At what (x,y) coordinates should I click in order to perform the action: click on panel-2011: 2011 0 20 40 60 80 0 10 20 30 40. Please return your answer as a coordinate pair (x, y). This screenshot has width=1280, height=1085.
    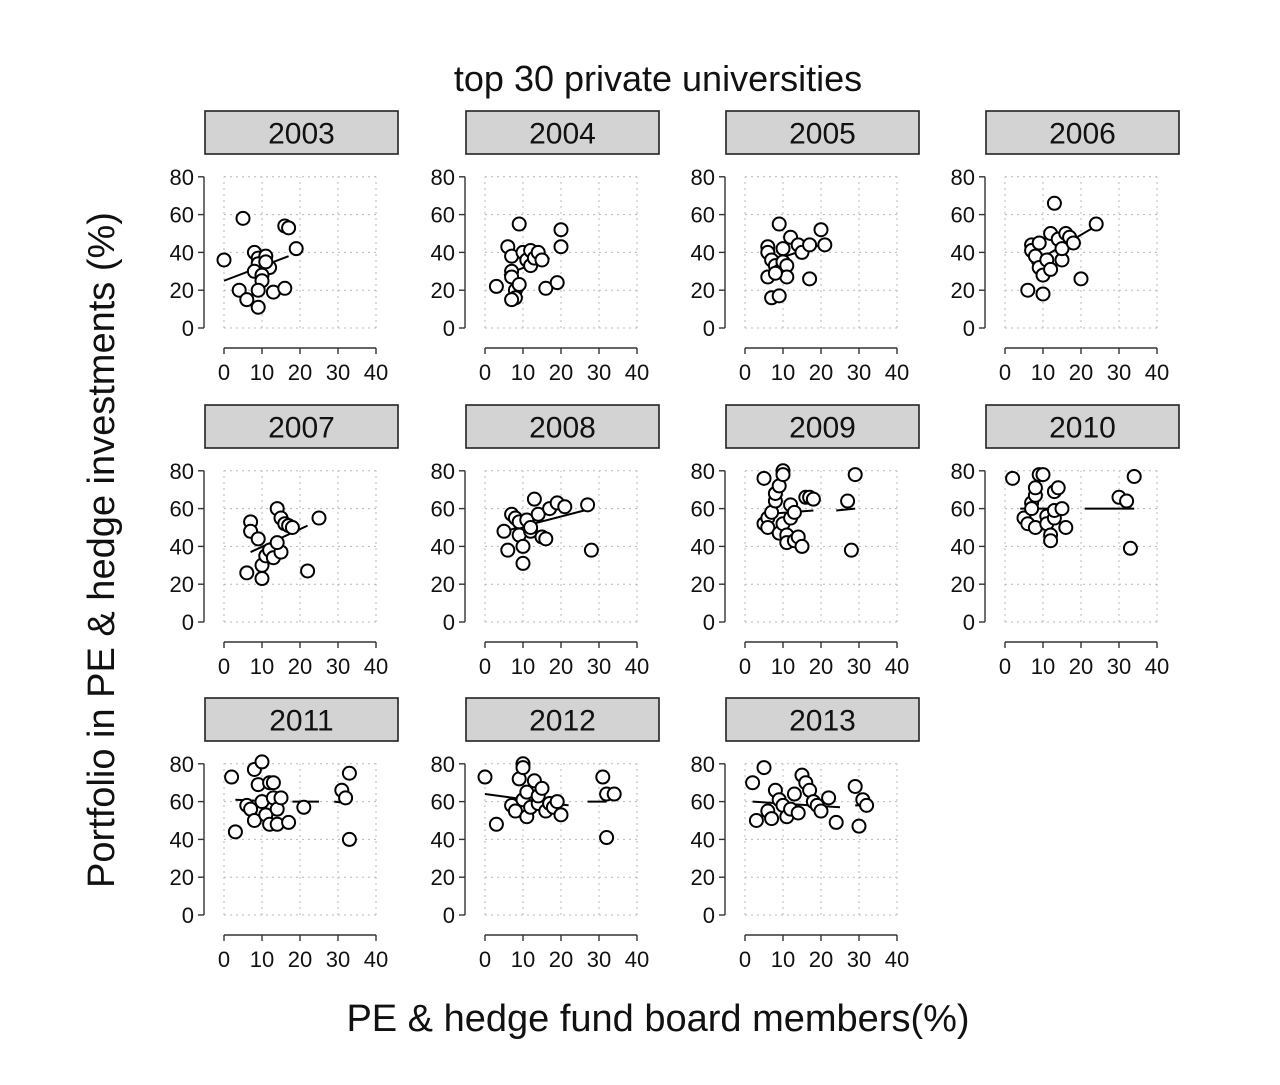
    Looking at the image, I should click on (284, 834).